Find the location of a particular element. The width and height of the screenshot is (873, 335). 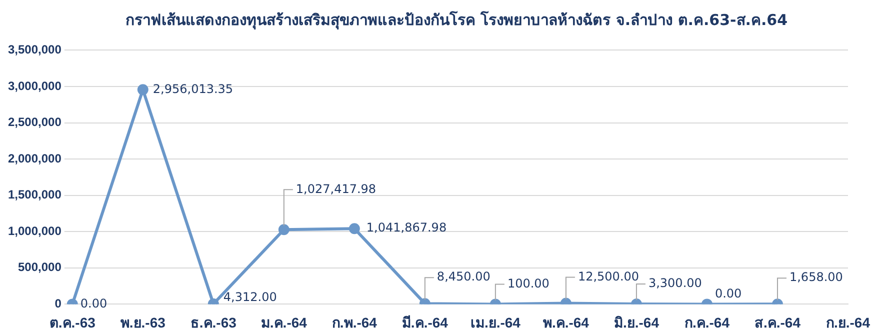

y-tick-label: 3,500,000 is located at coordinates (35, 49).